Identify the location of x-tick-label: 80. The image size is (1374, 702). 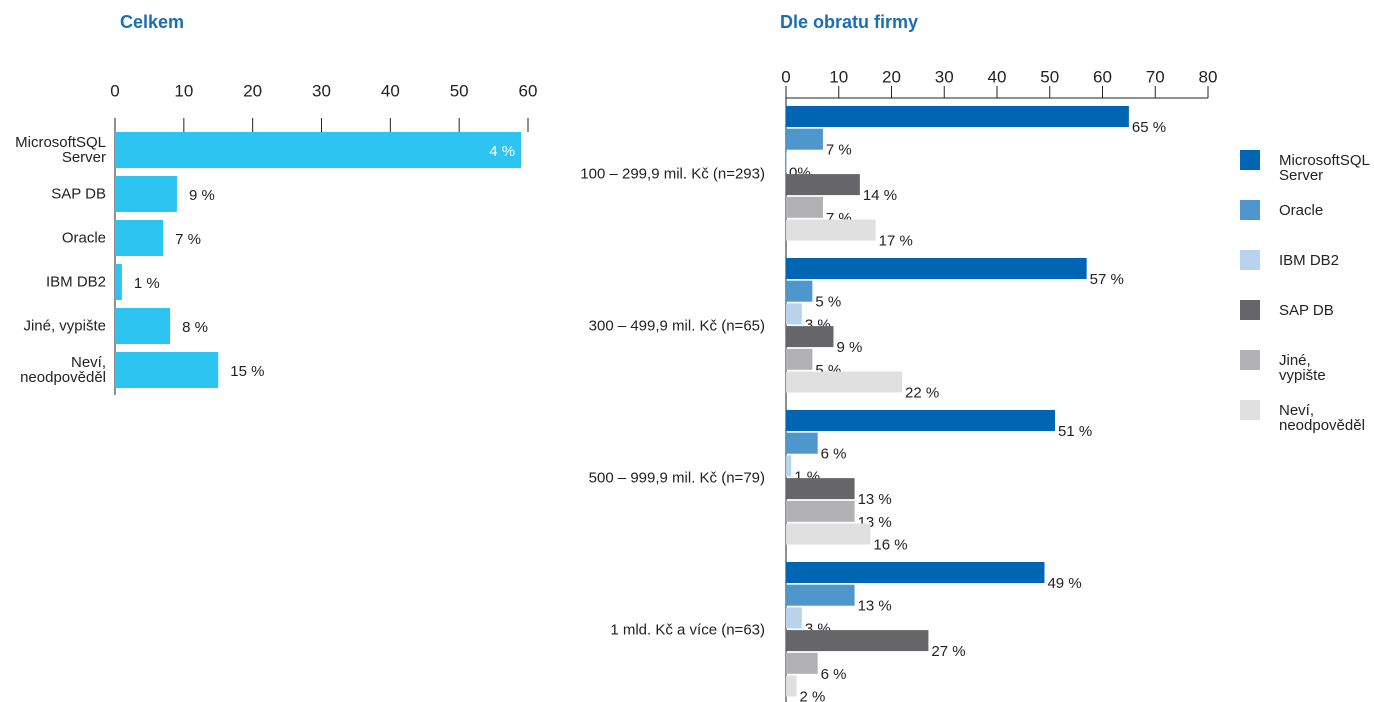
(1208, 76).